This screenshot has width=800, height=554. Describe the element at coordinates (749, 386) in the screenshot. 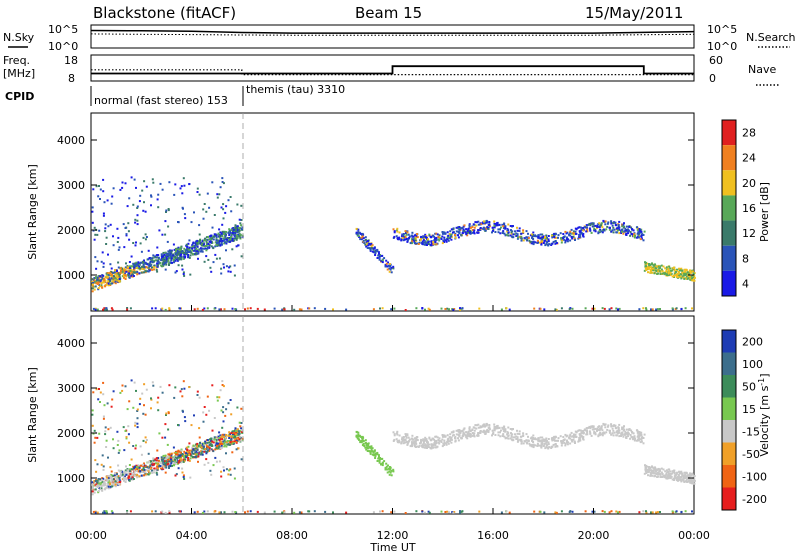

I see `colorbar-tick-label: 50` at that location.